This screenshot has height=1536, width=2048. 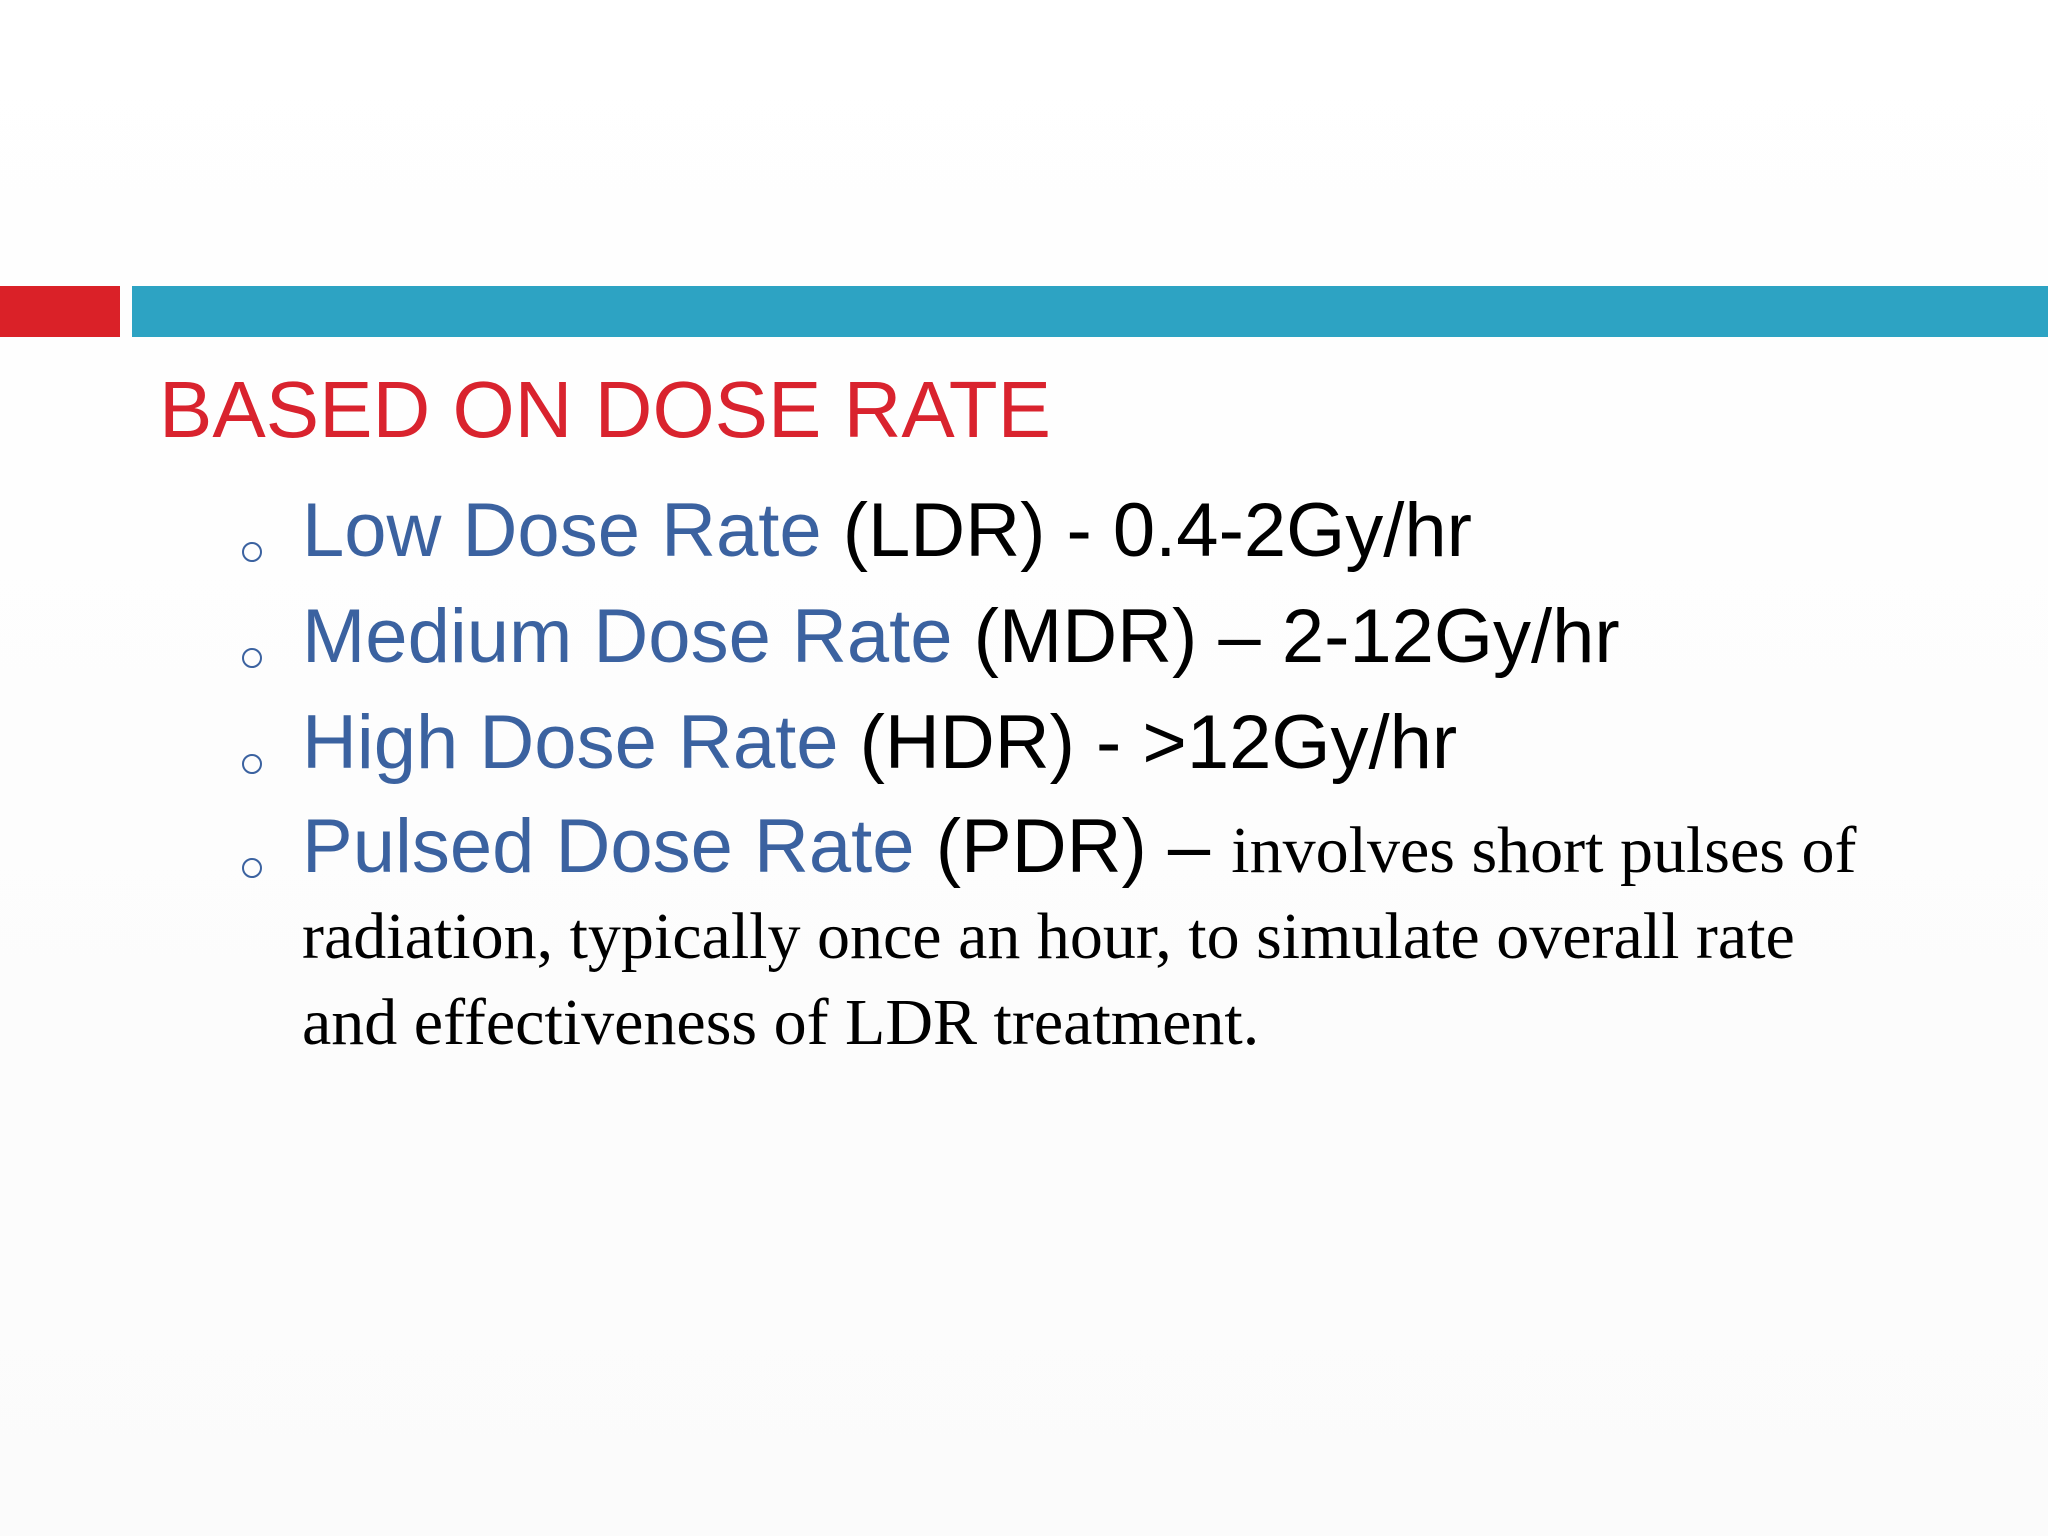 I want to click on term: High Dose Rate, so click(x=570, y=742).